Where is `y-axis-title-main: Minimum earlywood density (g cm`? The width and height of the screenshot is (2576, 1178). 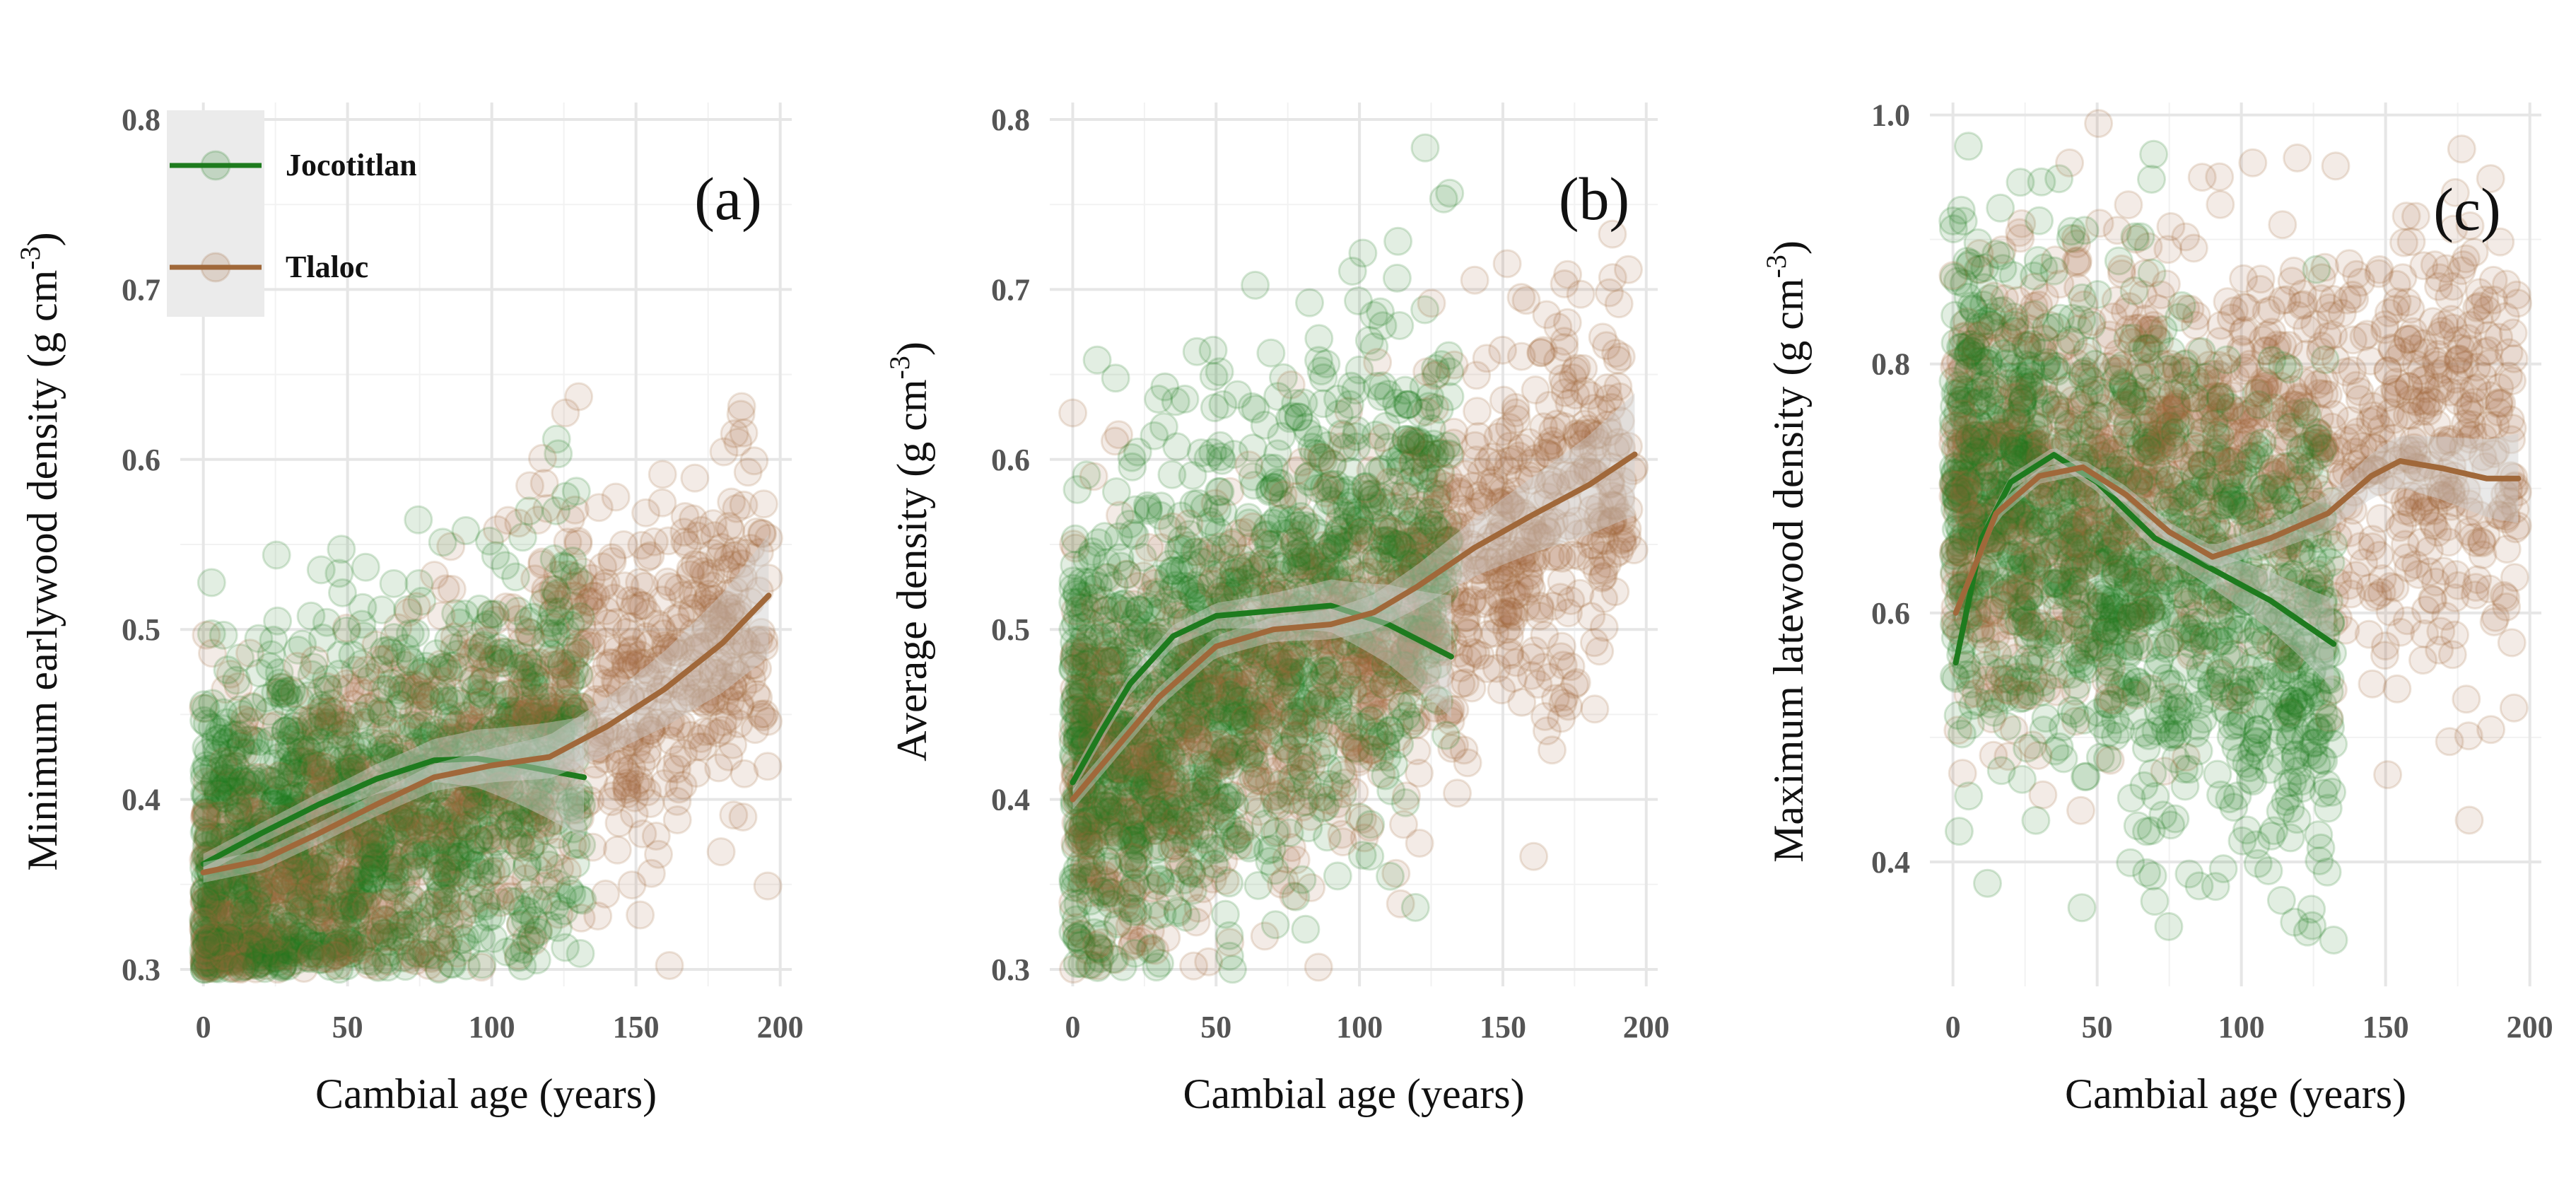
y-axis-title-main: Minimum earlywood density (g cm is located at coordinates (43, 570).